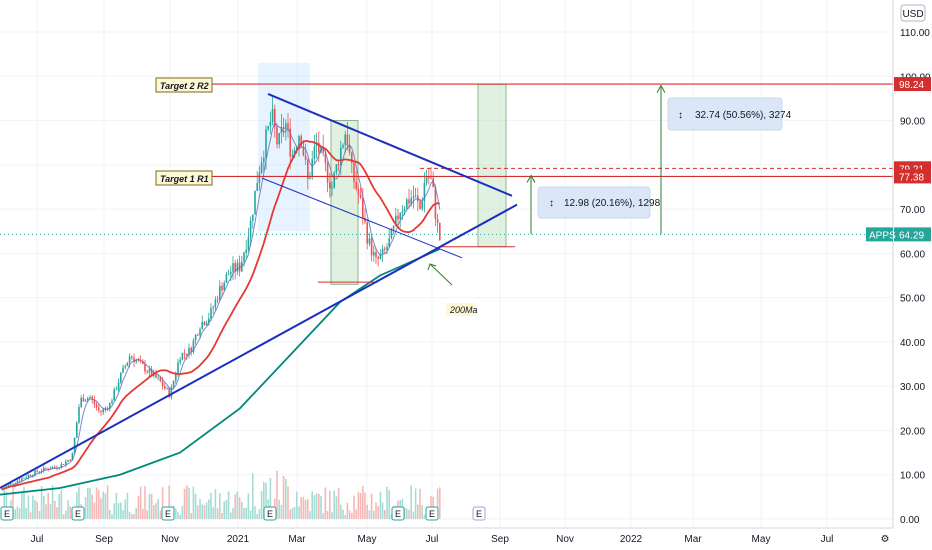 This screenshot has width=932, height=550. What do you see at coordinates (184, 178) in the screenshot?
I see `target-1-label: Target 1 R1` at bounding box center [184, 178].